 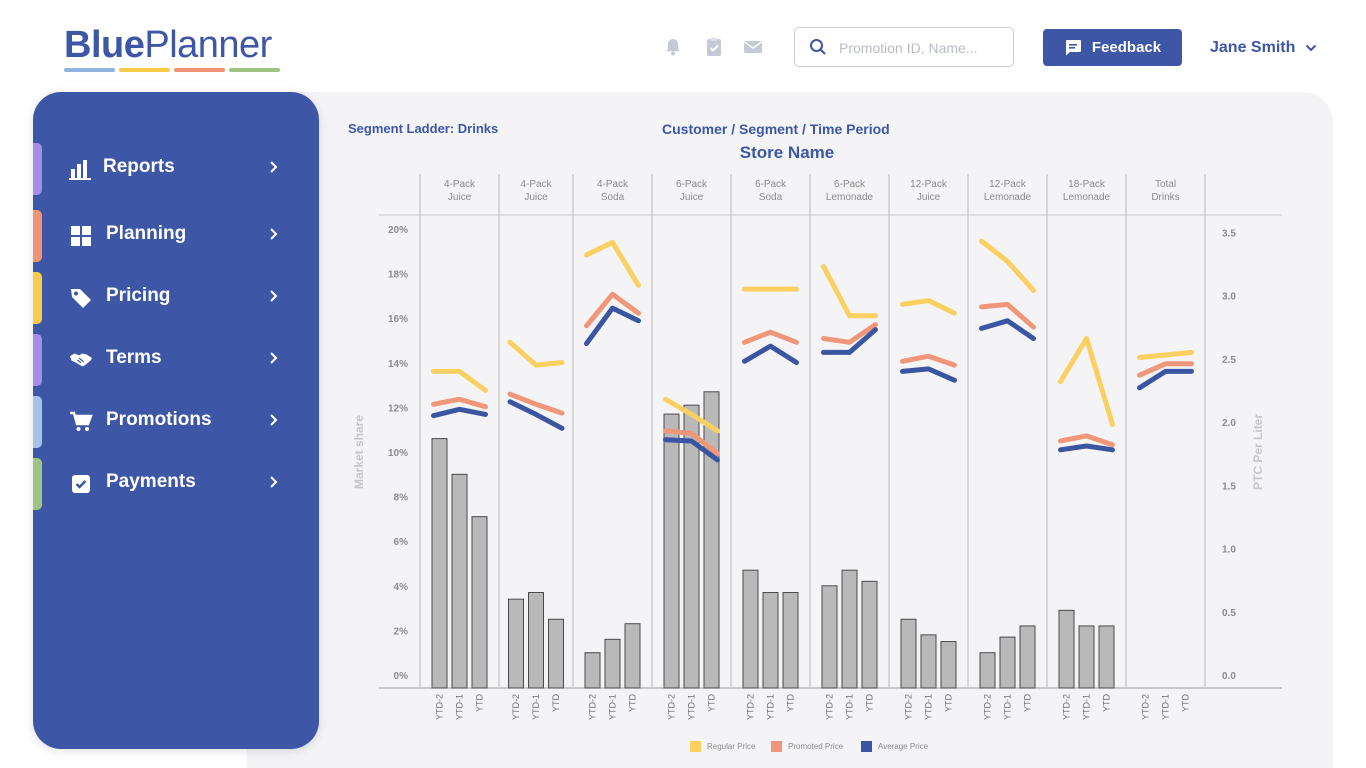 I want to click on chat-icon, so click(x=1073, y=48).